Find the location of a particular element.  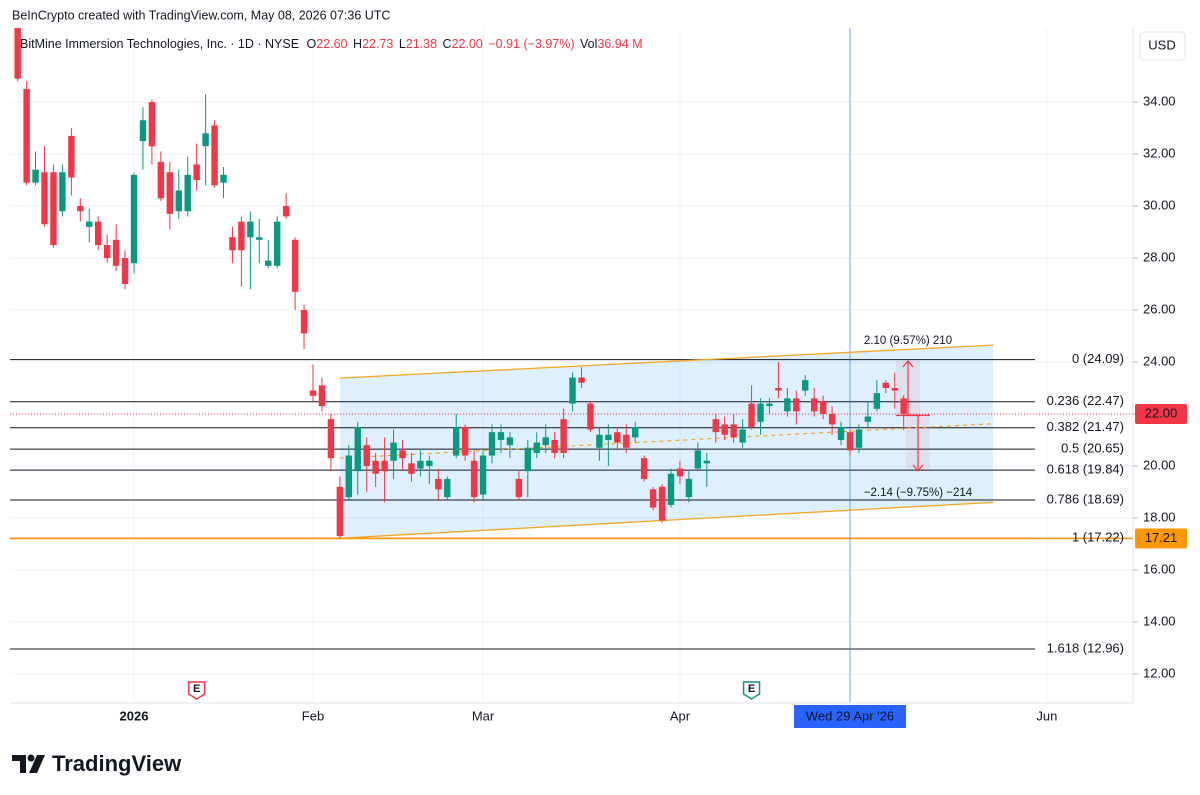

measure-arrowhead is located at coordinates (908, 364).